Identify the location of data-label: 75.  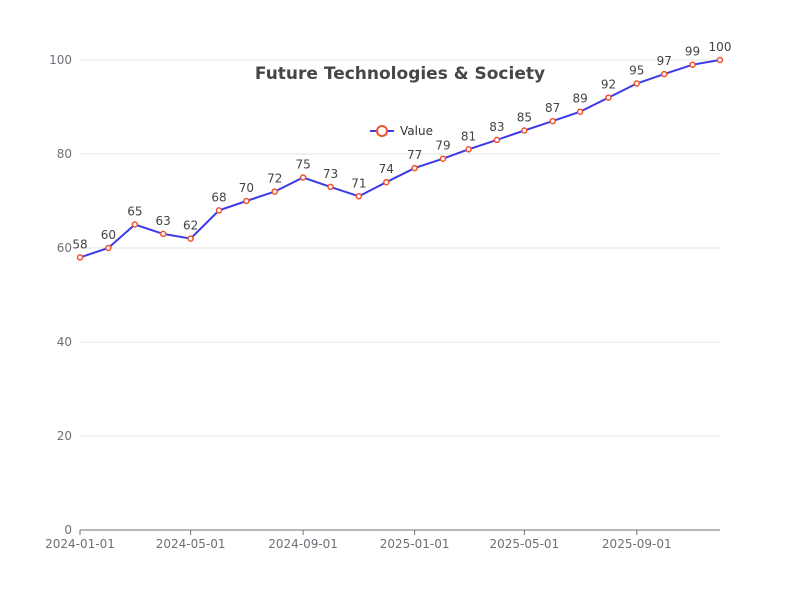
(302, 165).